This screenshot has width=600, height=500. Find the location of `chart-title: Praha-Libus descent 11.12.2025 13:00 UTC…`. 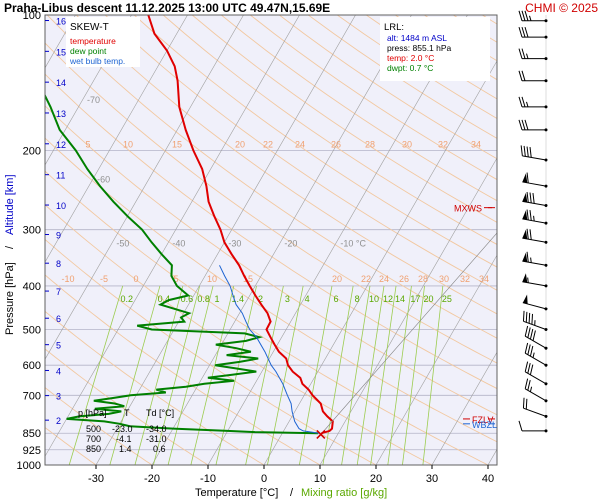

chart-title: Praha-Libus descent 11.12.2025 13:00 UTC… is located at coordinates (167, 8).